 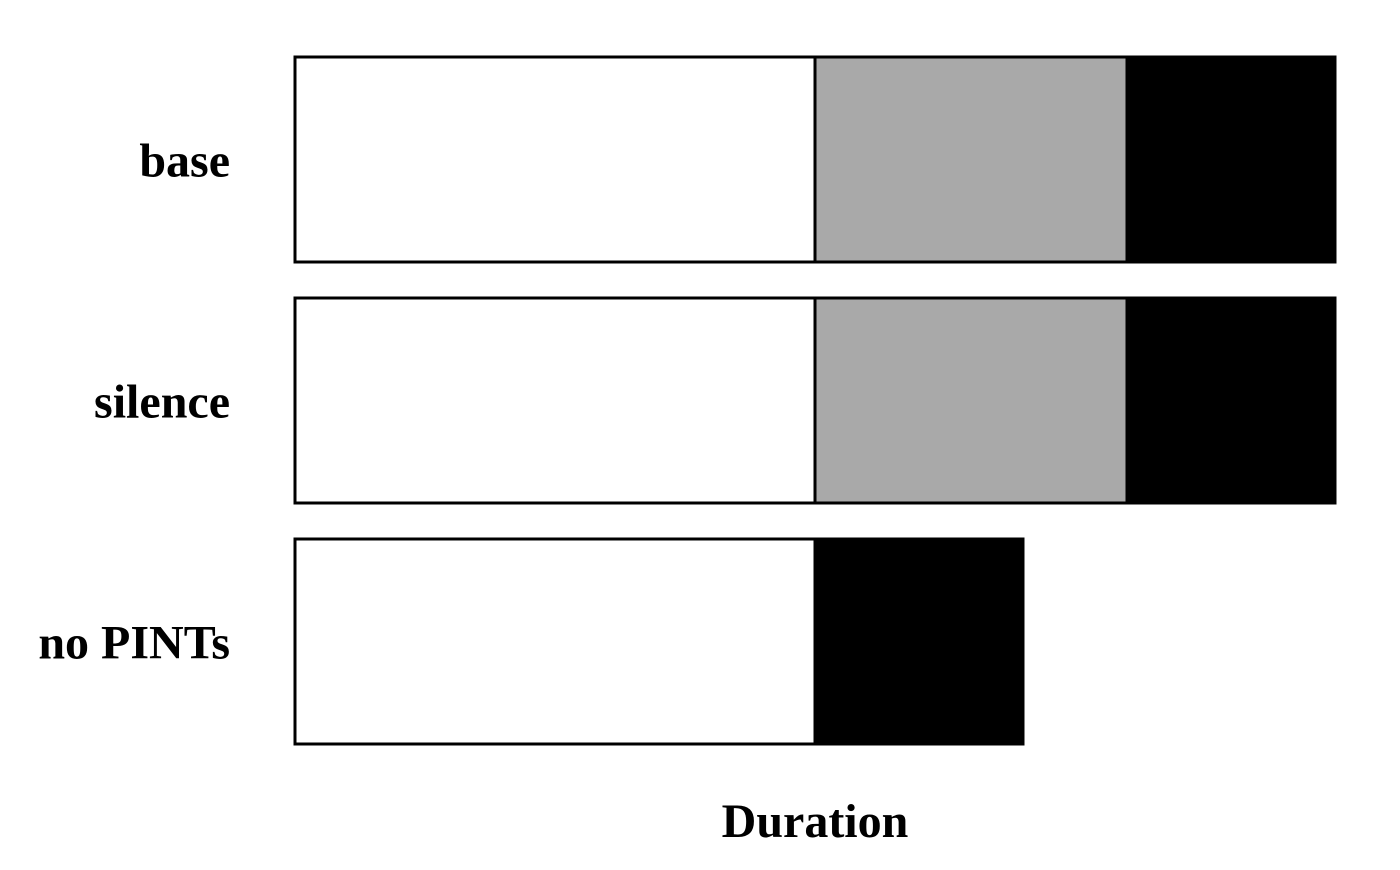 I want to click on x-axis-label: Duration, so click(x=815, y=821).